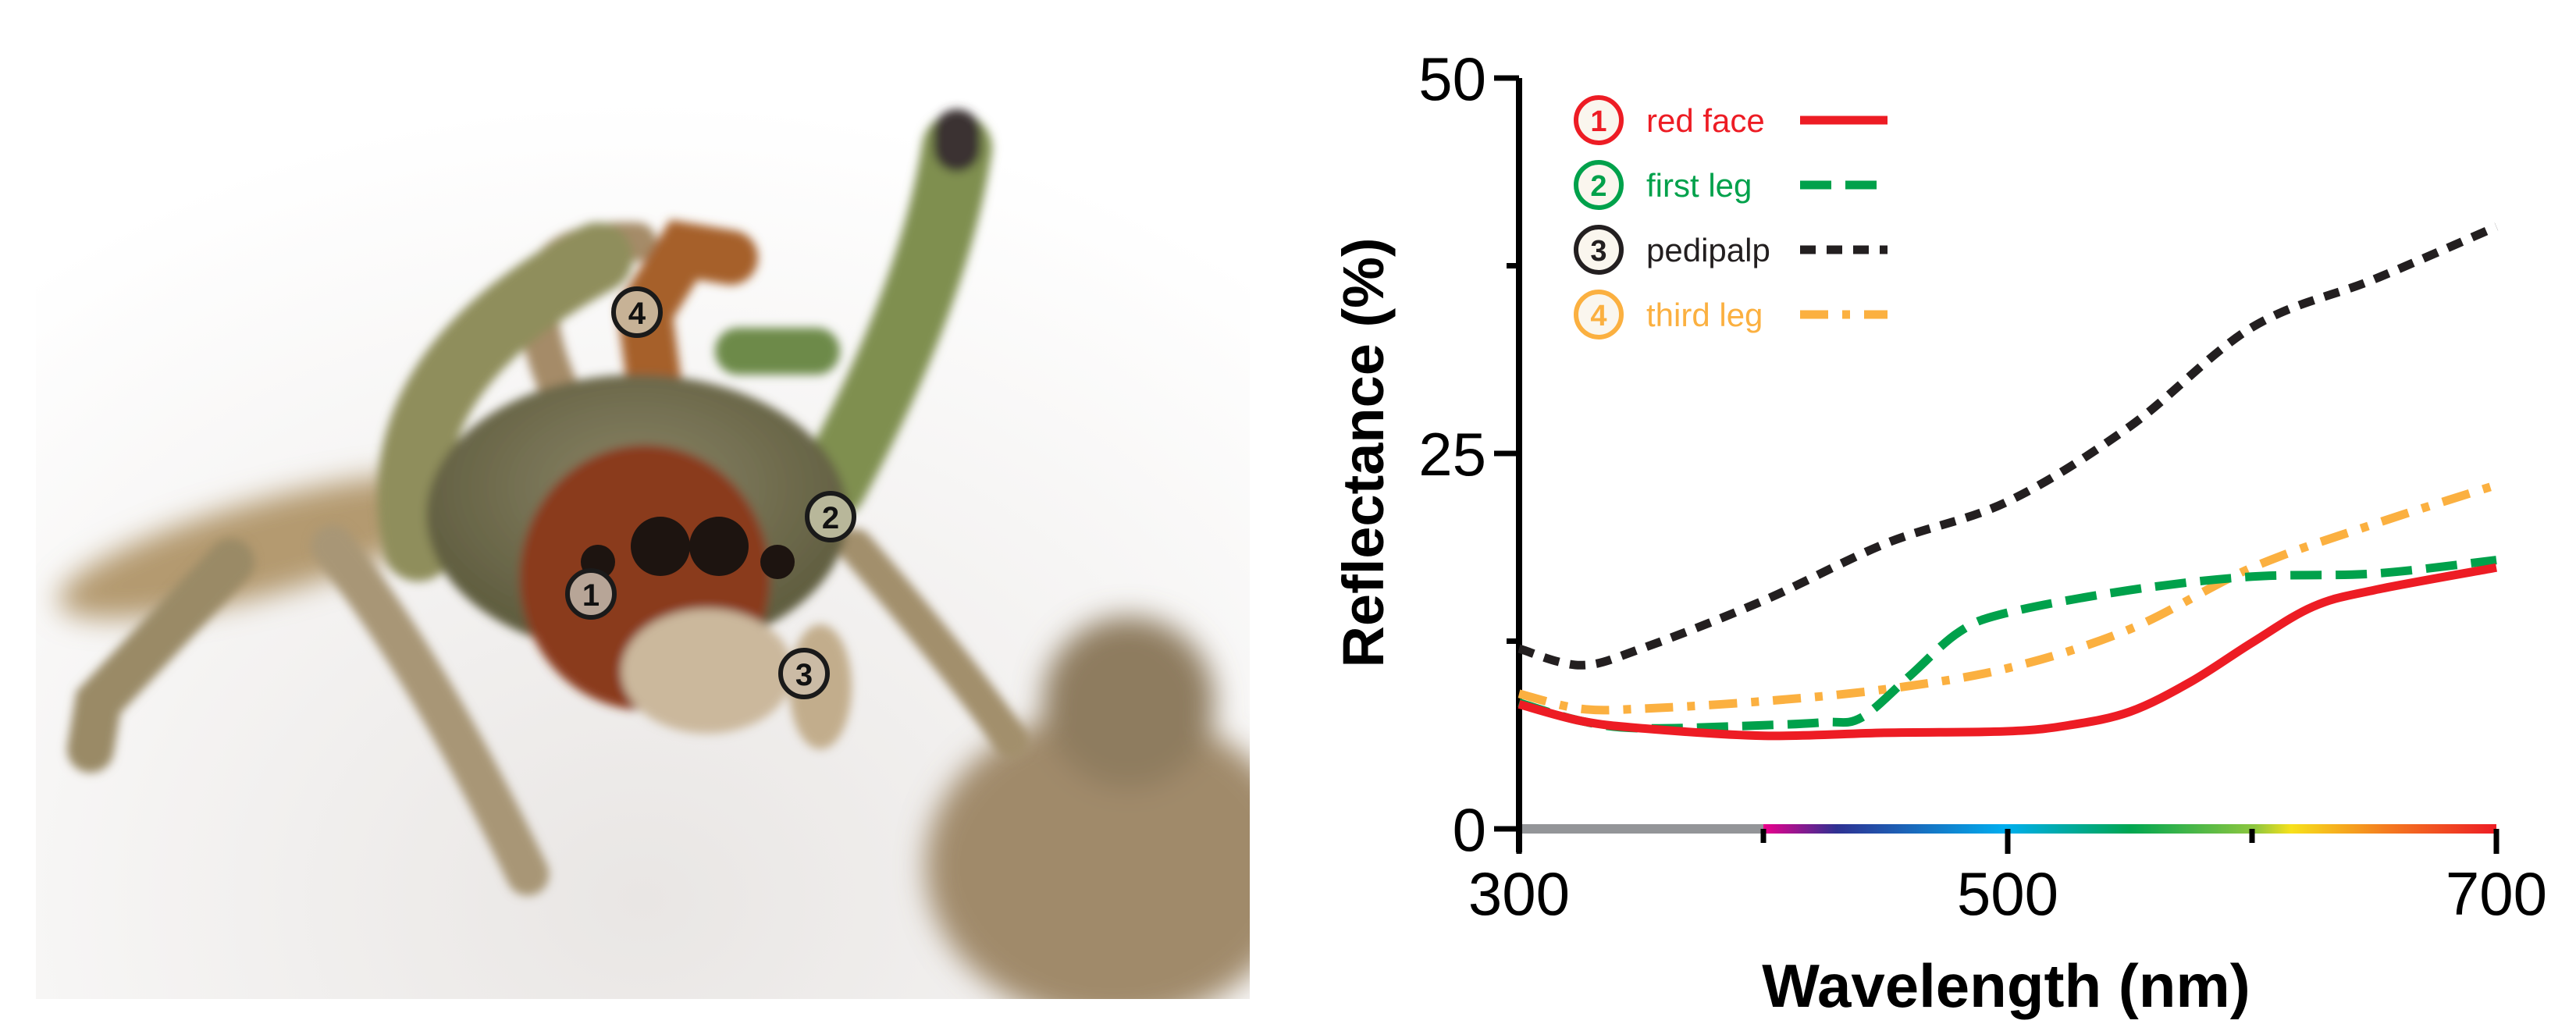  I want to click on y-axis-label: Reflectance (%), so click(1363, 452).